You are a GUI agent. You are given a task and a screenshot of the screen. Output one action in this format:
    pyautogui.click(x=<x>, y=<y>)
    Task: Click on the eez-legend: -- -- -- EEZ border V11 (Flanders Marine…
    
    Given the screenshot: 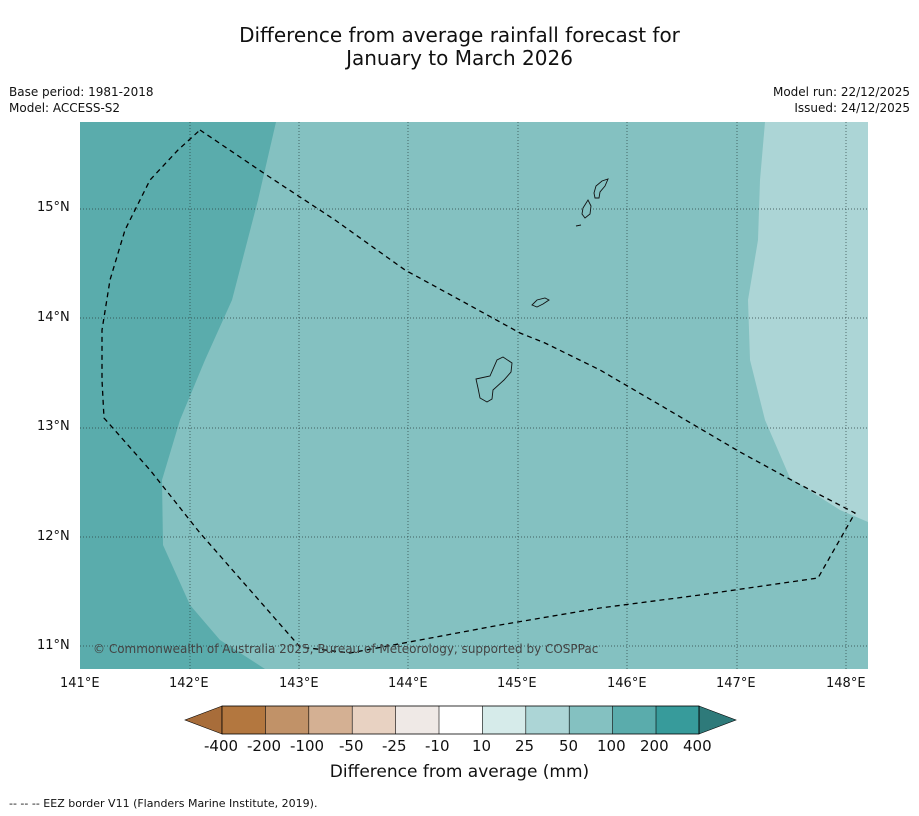 What is the action you would take?
    pyautogui.click(x=163, y=803)
    